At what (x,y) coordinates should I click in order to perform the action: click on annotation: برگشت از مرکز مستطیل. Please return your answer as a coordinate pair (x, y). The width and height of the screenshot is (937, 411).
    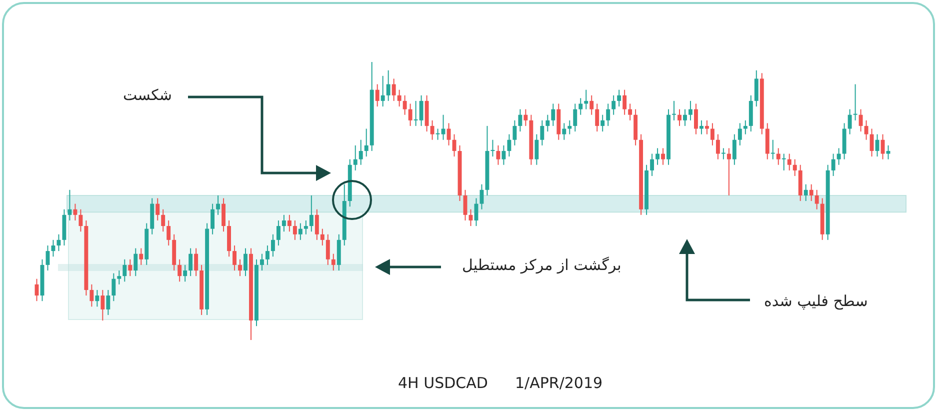
    Looking at the image, I should click on (542, 265).